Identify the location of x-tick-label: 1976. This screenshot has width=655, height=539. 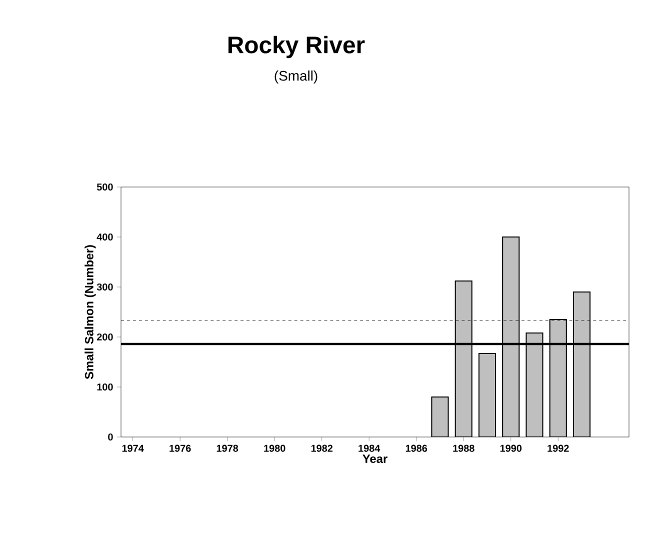
(180, 448).